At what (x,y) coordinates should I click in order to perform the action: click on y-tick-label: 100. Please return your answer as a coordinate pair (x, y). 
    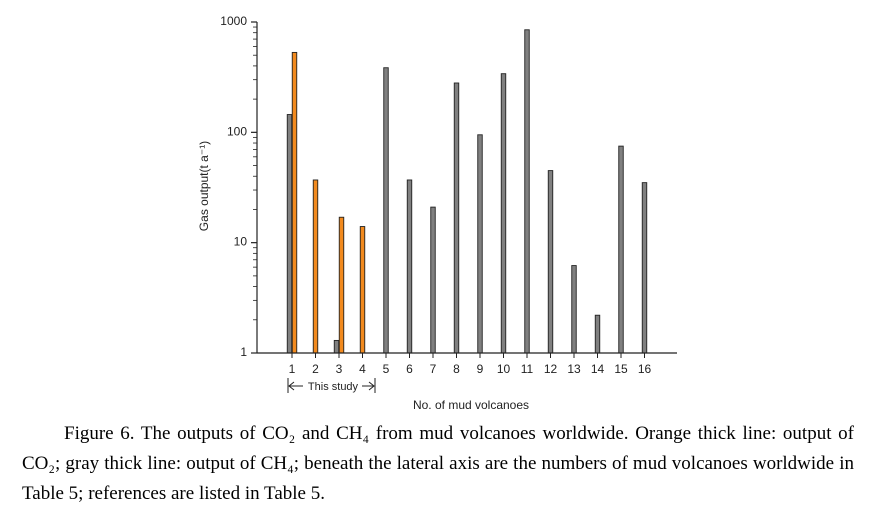
    Looking at the image, I should click on (237, 131).